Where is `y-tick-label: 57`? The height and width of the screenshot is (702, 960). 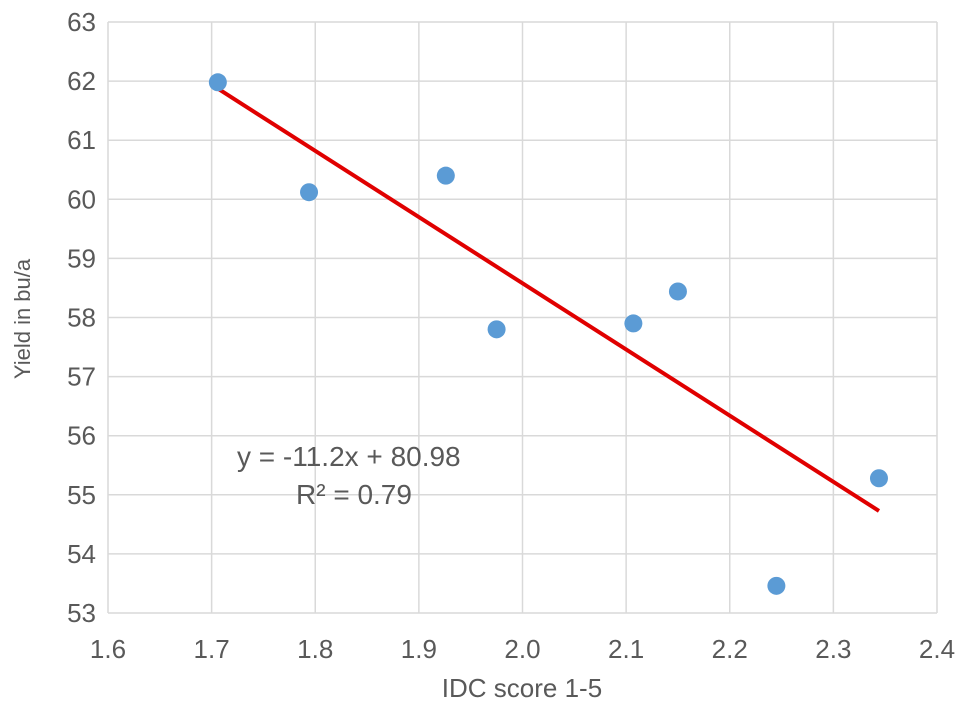
y-tick-label: 57 is located at coordinates (81, 377).